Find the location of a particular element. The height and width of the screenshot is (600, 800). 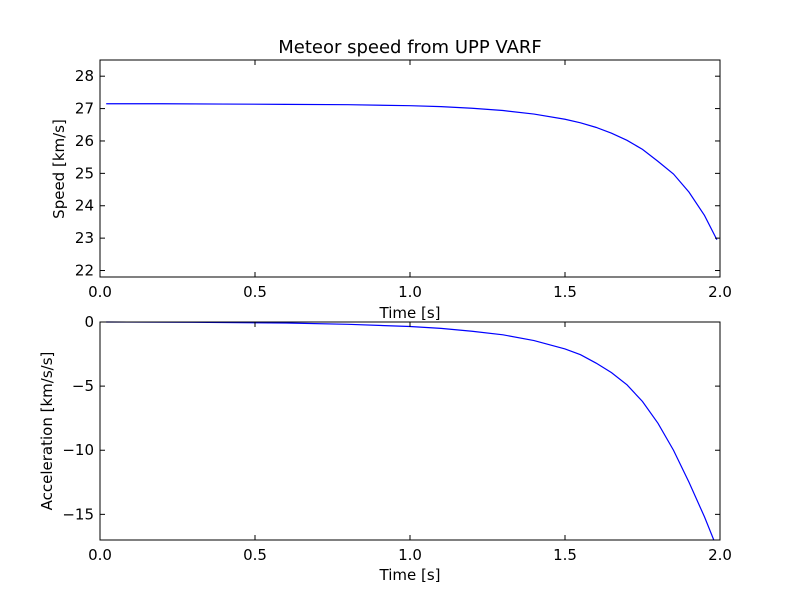

y-tick-label: 27 is located at coordinates (84, 109).